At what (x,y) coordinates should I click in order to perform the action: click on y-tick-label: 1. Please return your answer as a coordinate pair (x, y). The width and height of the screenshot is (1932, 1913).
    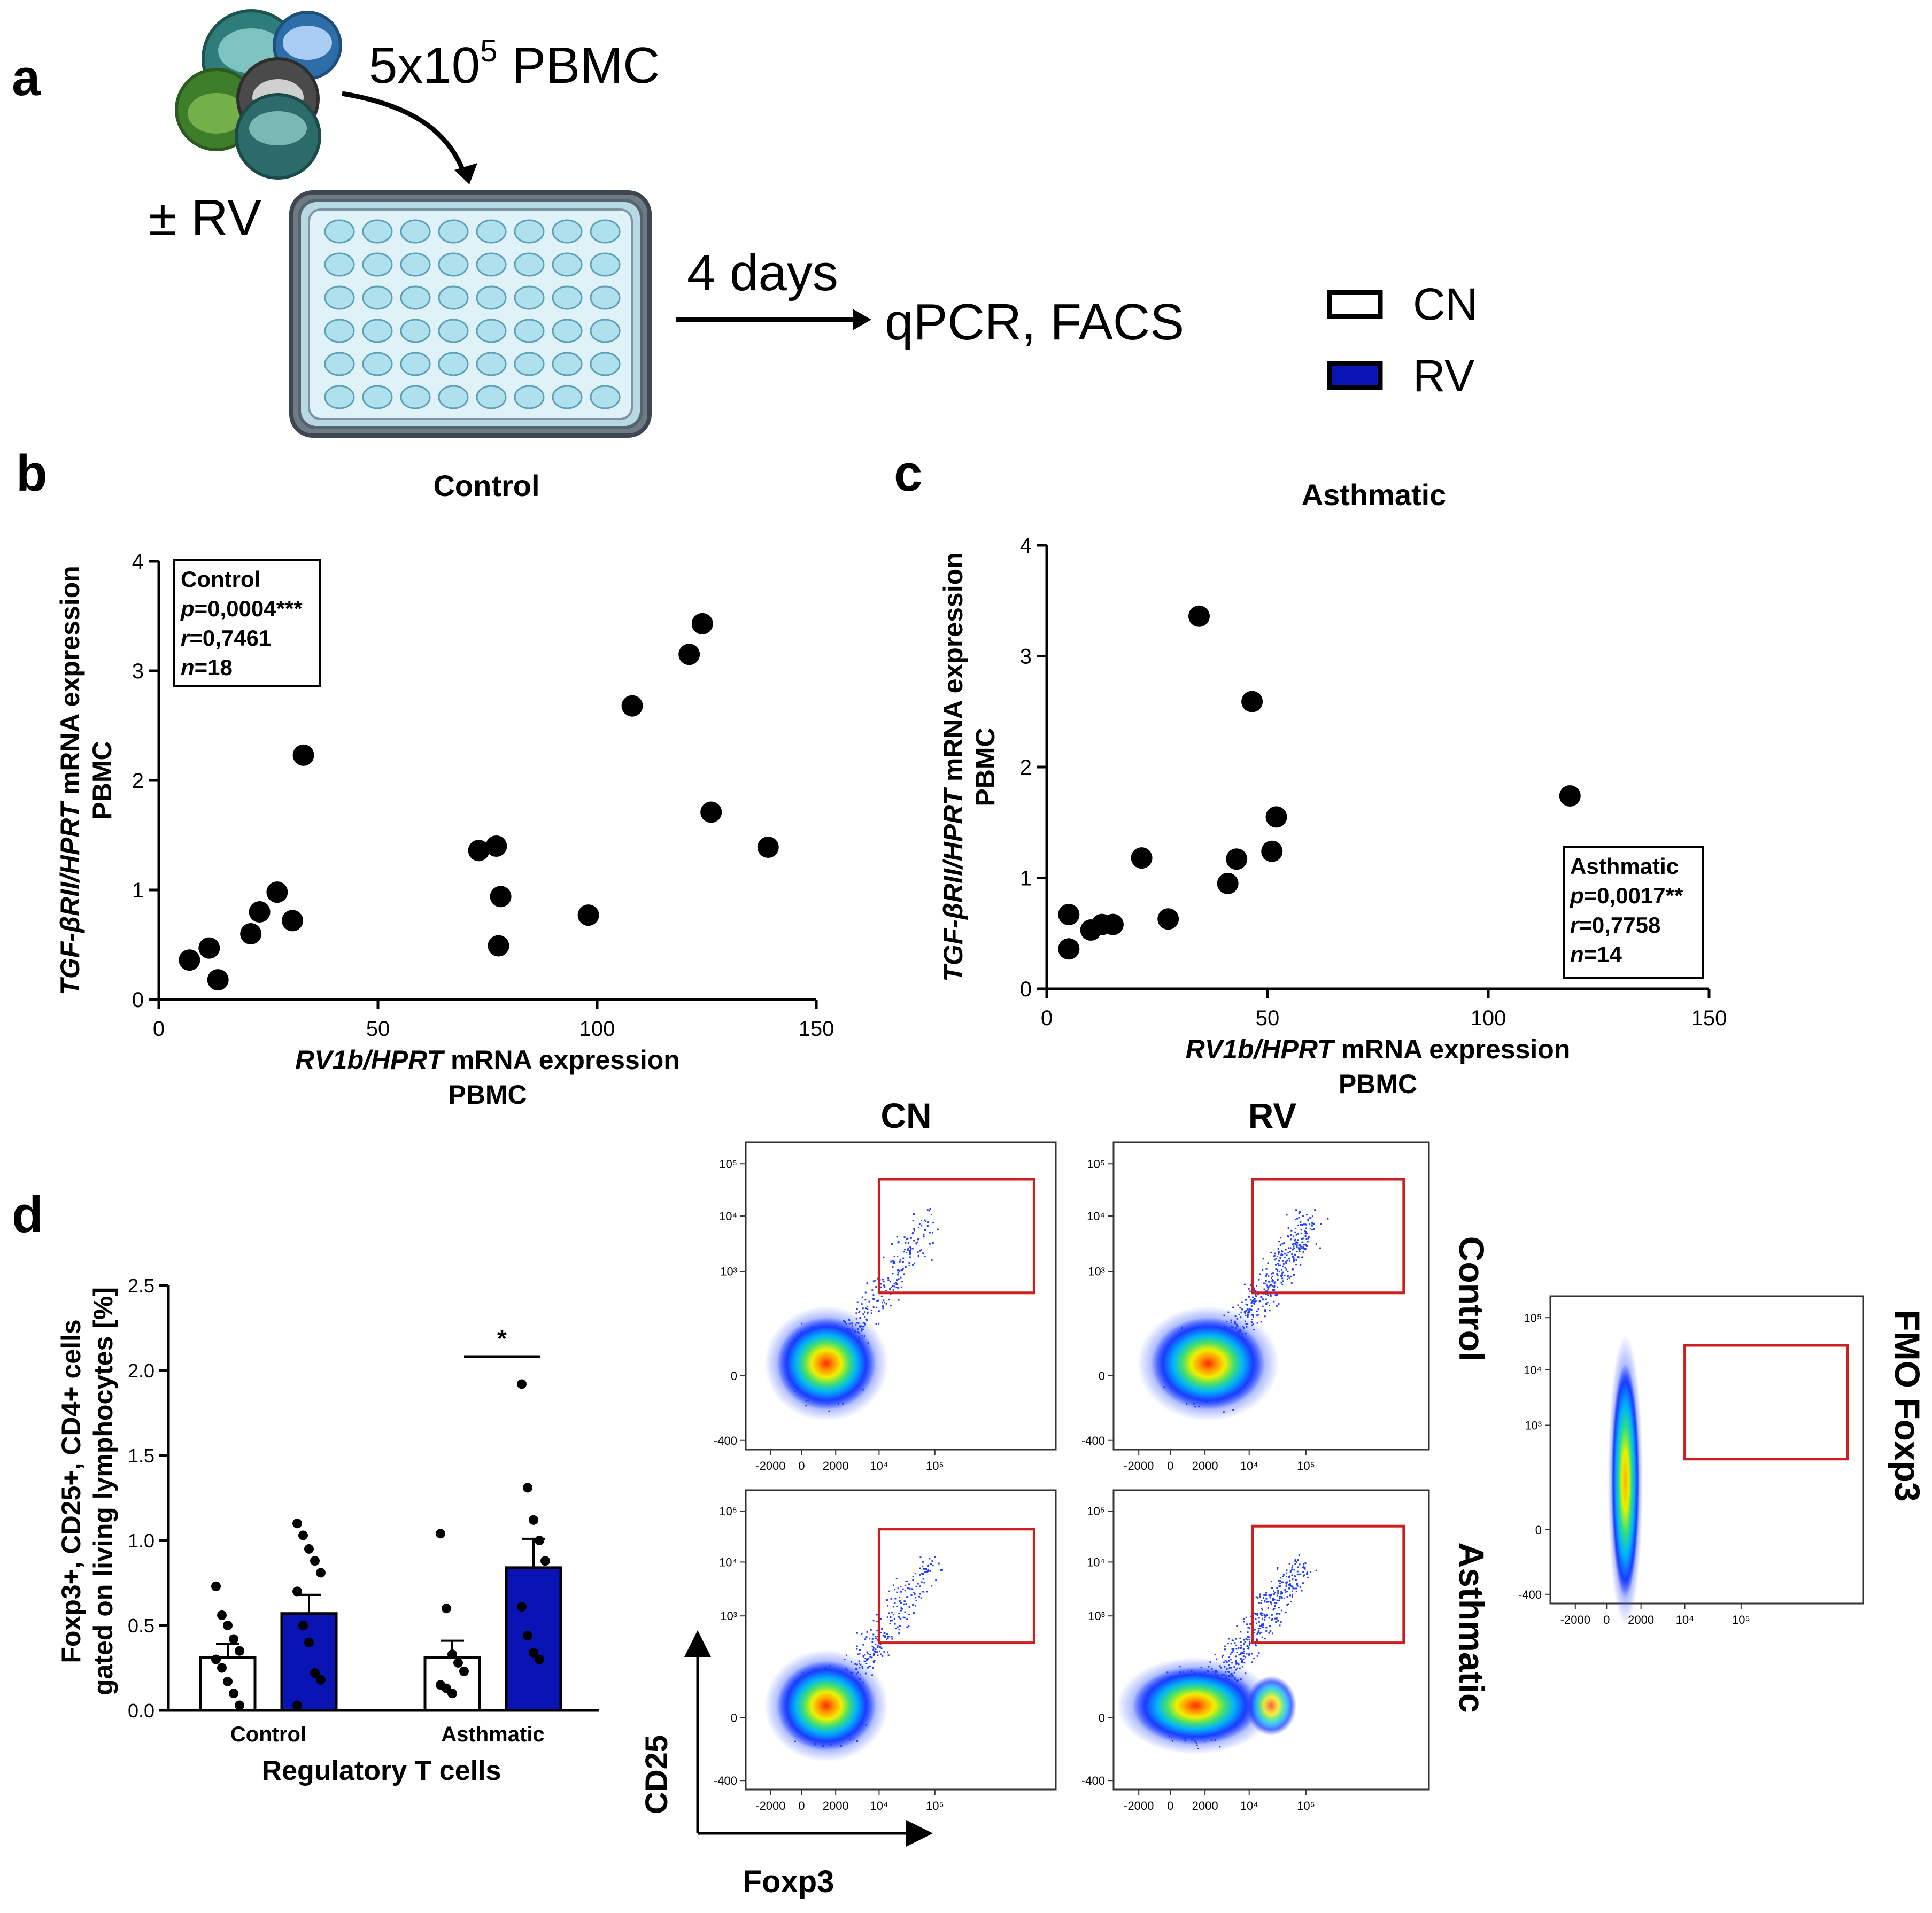
    Looking at the image, I should click on (138, 890).